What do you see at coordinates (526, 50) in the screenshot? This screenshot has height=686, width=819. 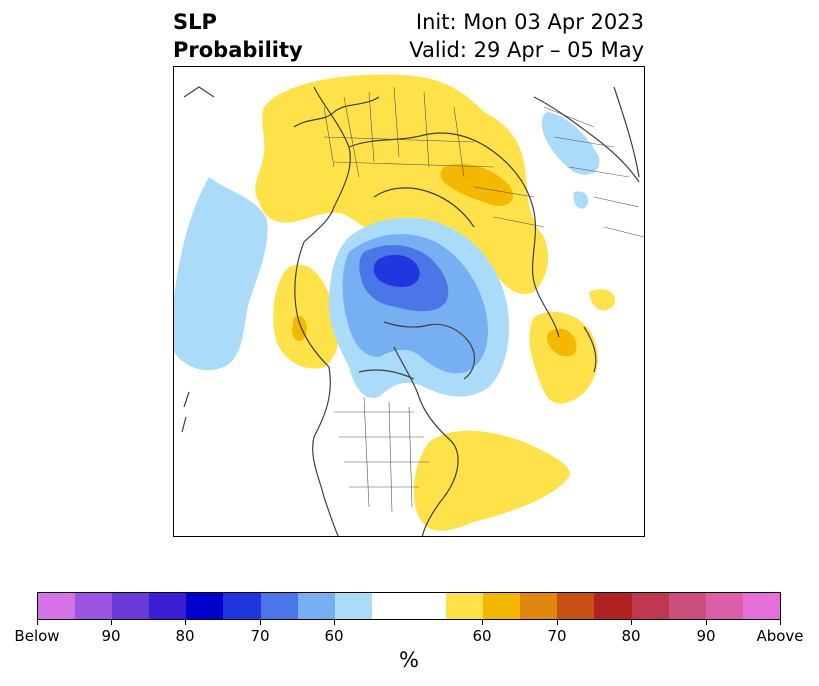 I see `valid-range: Valid: 29 Apr – 05 May` at bounding box center [526, 50].